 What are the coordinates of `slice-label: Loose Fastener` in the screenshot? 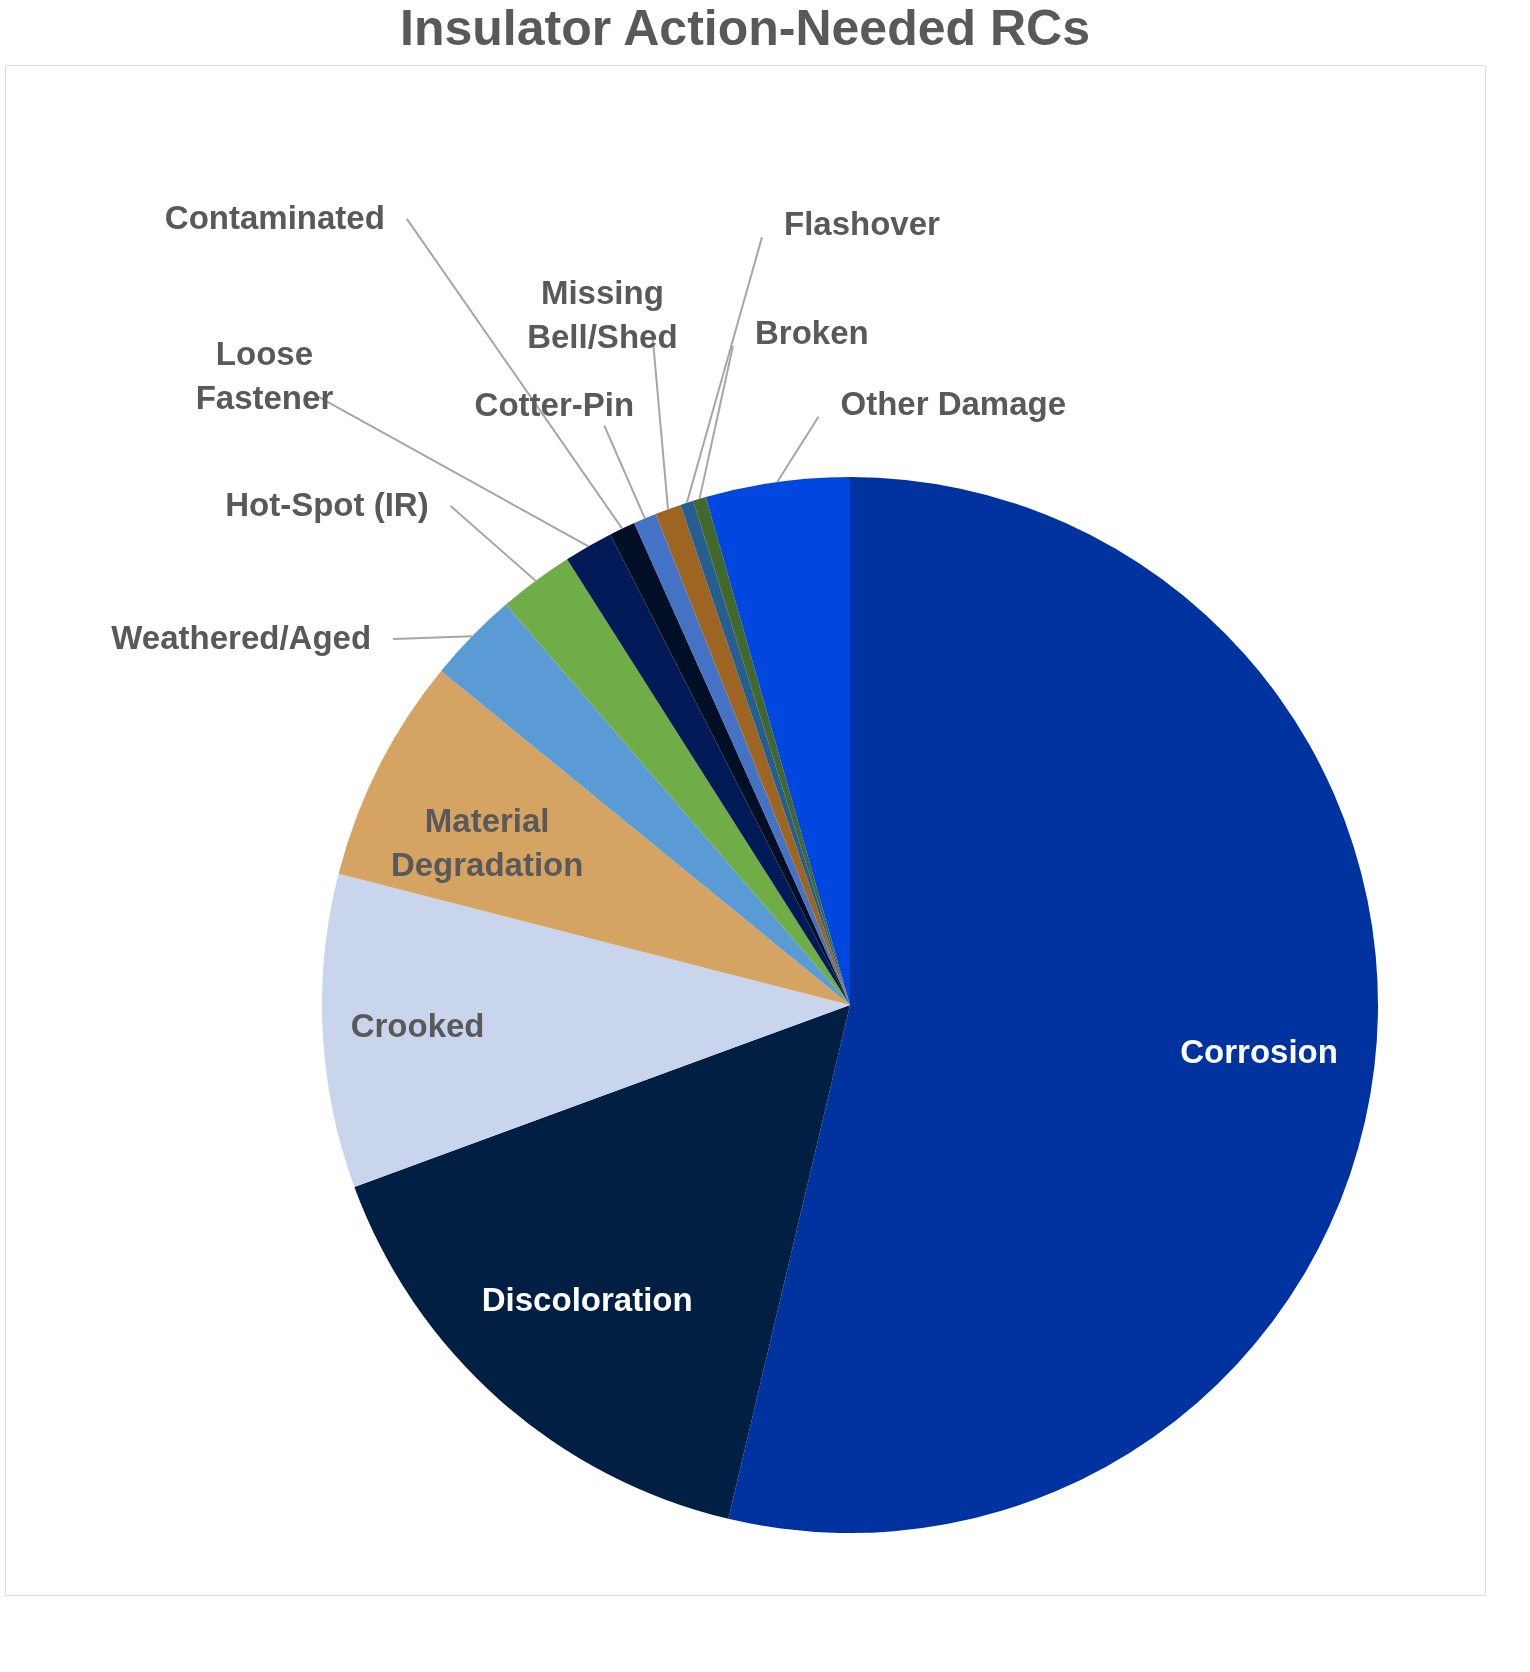 It's located at (264, 375).